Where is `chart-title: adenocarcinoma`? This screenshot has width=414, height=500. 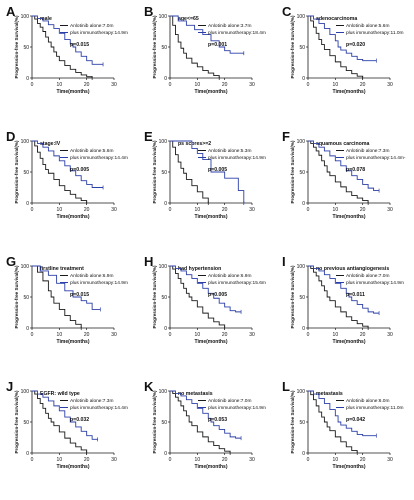
chart-title: adenocarcinoma is located at coordinates (336, 19).